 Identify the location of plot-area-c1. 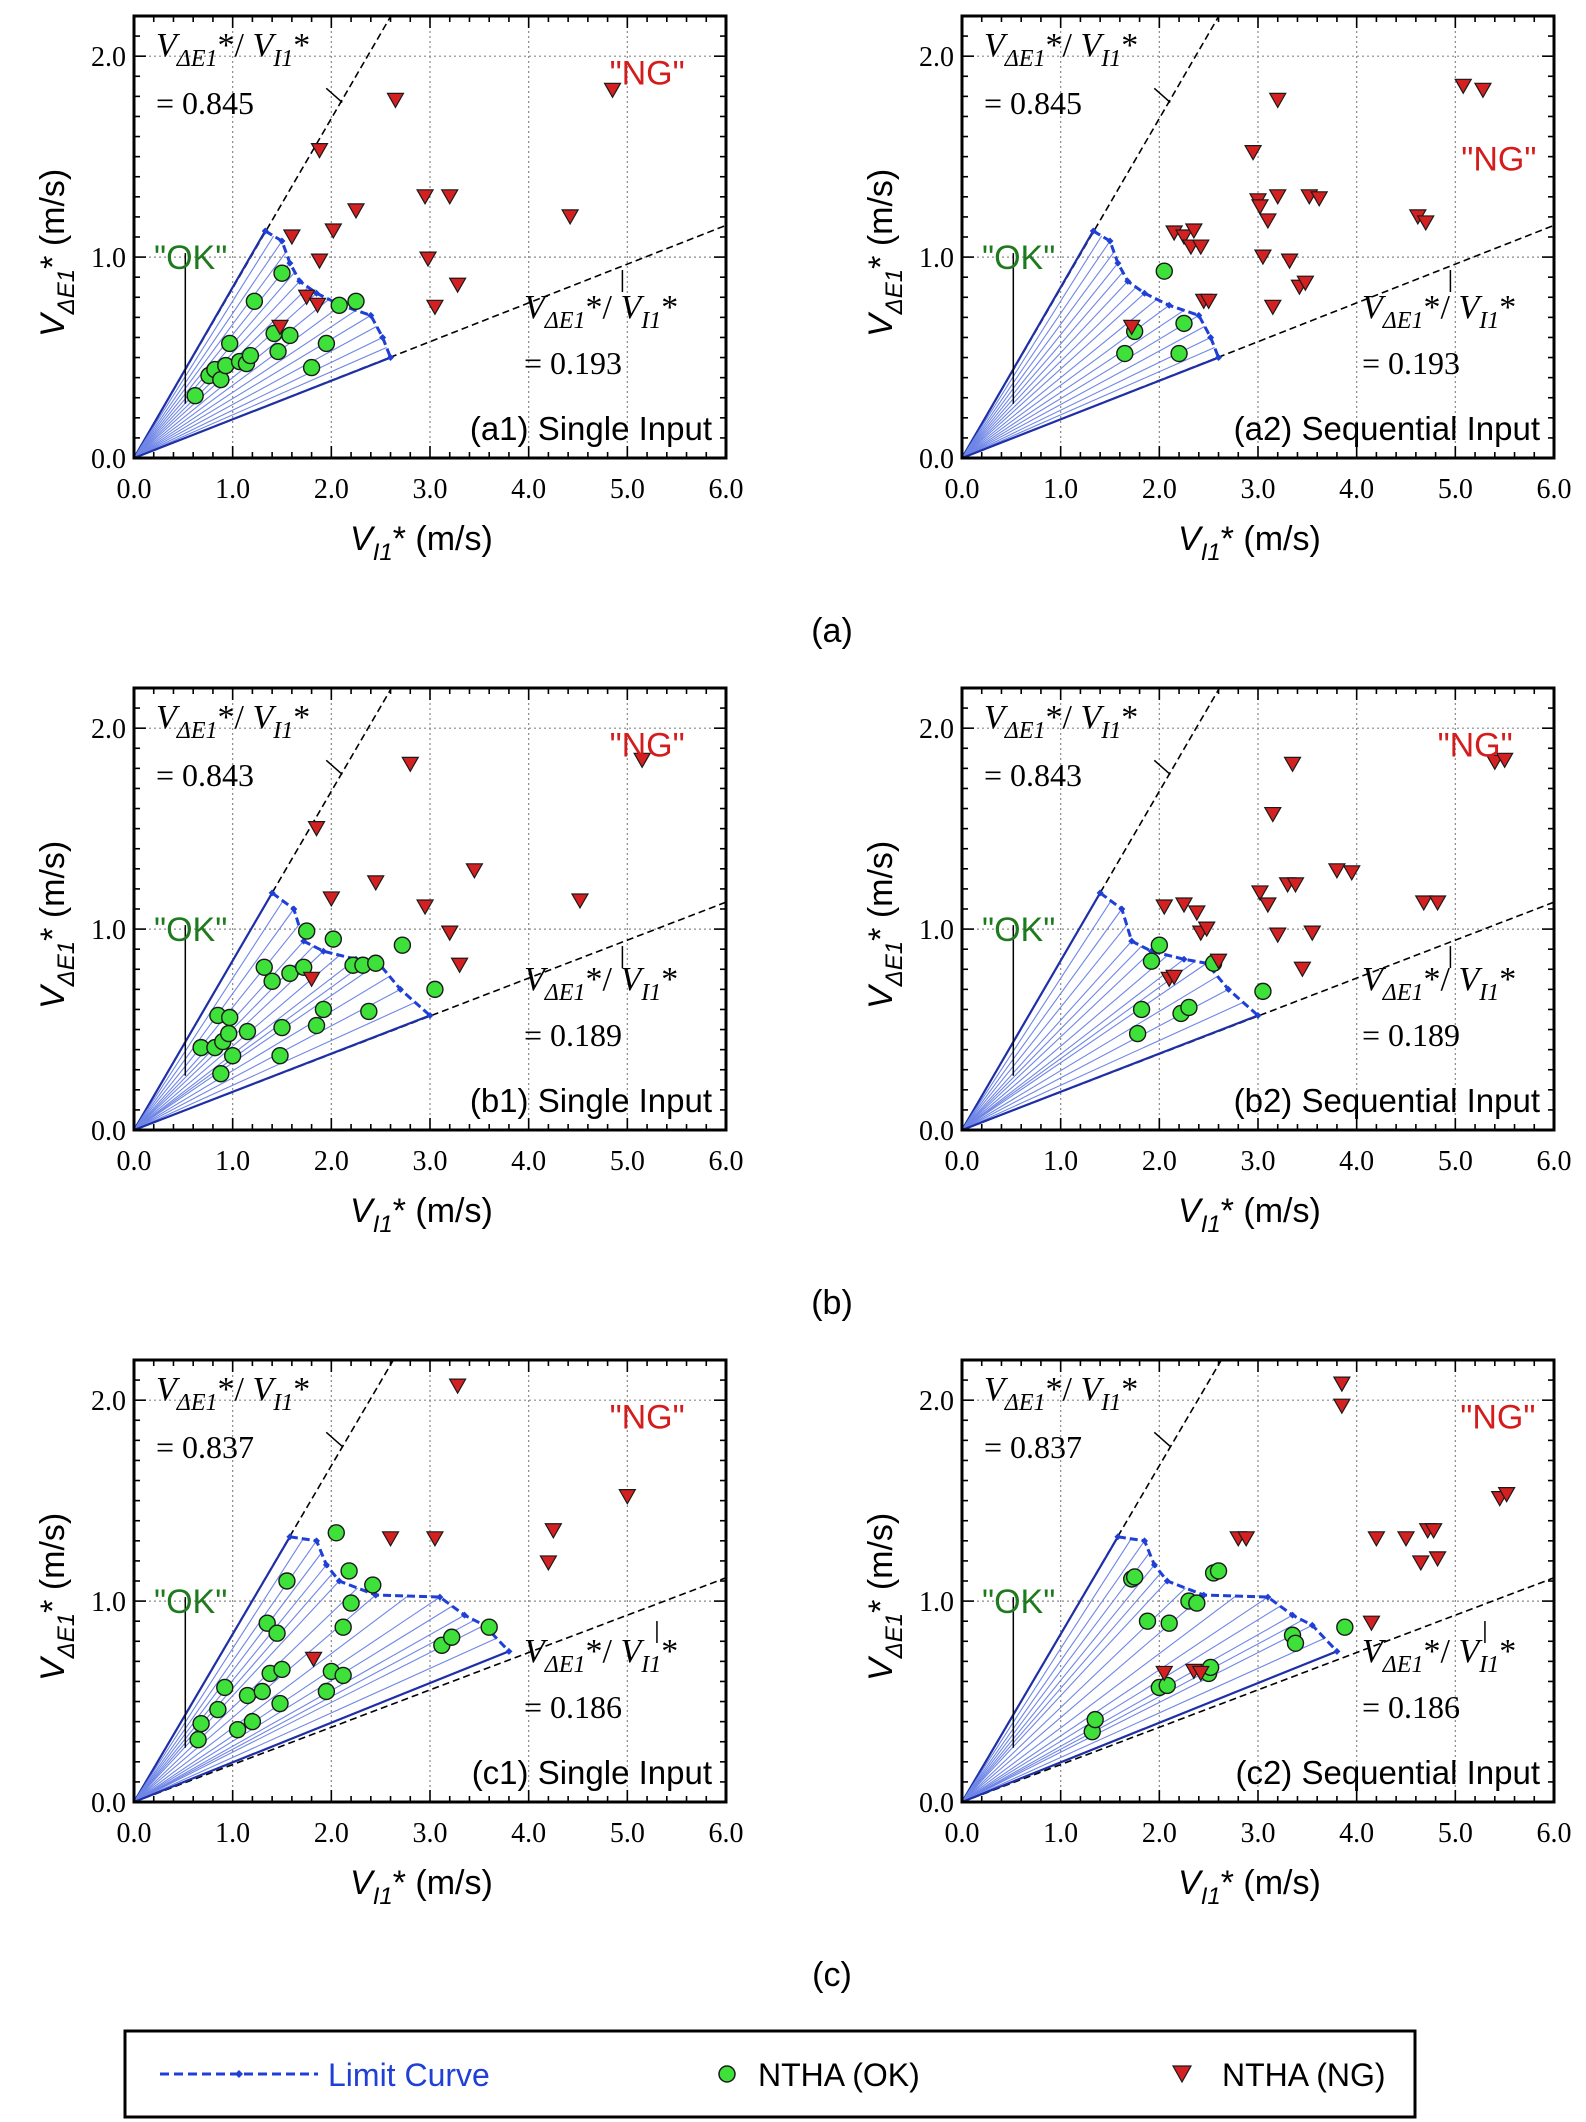
(430, 1581).